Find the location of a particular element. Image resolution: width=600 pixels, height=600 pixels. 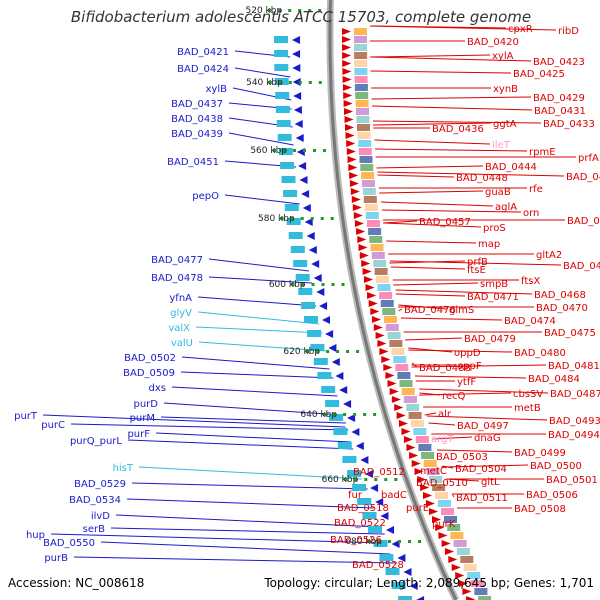

gene-label-right: xylA is located at coordinates (503, 56).